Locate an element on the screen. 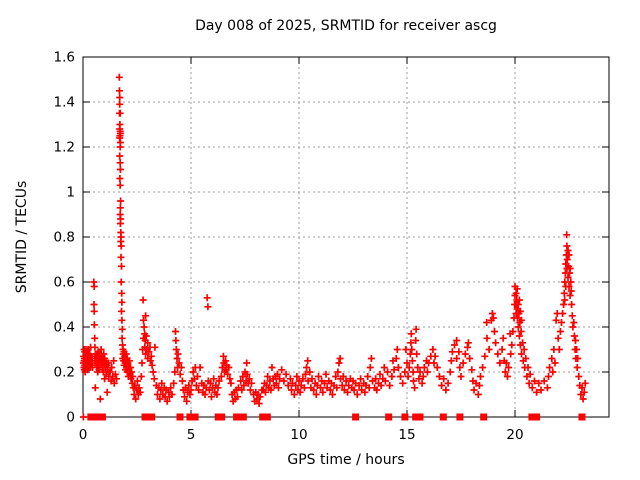 The height and width of the screenshot is (480, 640). y-tick-label: 0 is located at coordinates (70, 418).